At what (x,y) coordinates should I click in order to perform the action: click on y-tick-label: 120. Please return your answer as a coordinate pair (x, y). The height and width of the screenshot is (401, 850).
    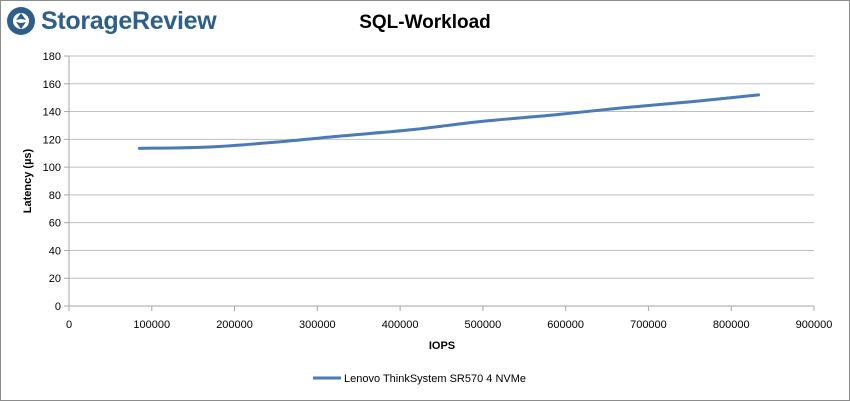
    Looking at the image, I should click on (52, 140).